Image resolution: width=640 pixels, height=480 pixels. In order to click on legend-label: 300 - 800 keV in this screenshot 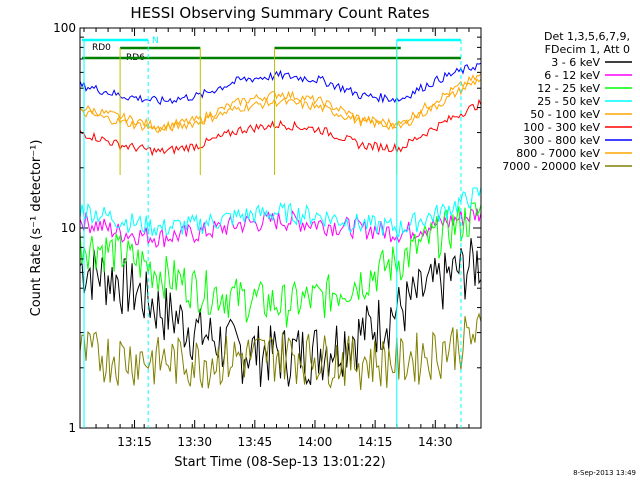, I will do `click(561, 140)`.